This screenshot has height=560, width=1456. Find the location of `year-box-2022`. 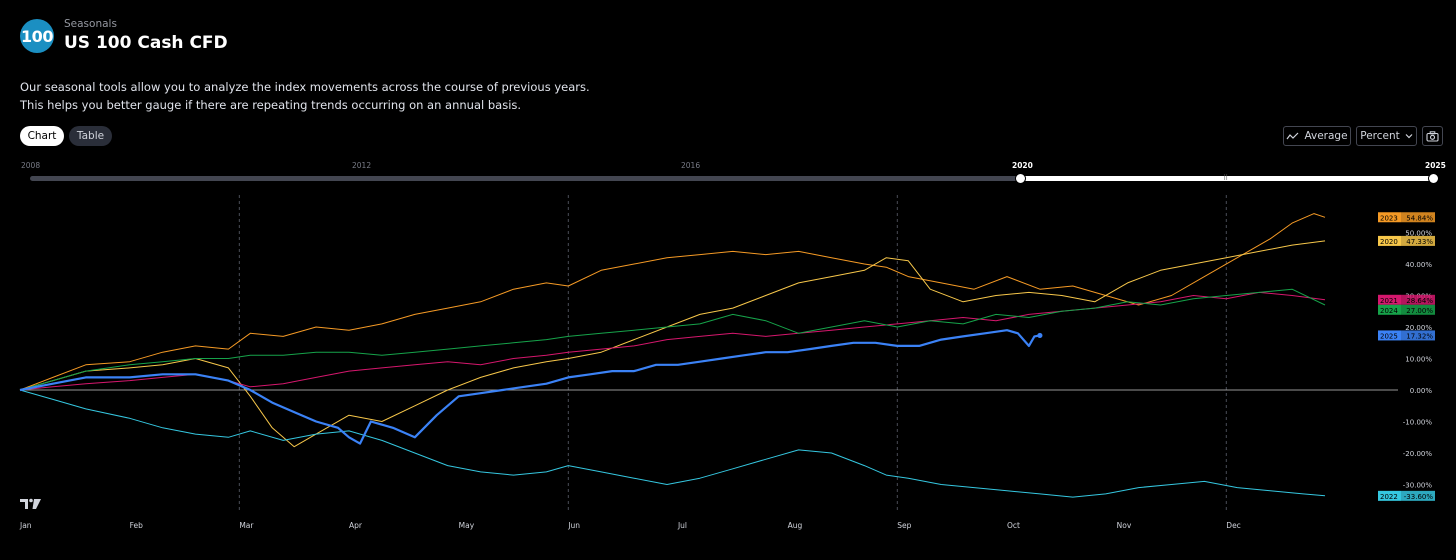

year-box-2022 is located at coordinates (1389, 495).